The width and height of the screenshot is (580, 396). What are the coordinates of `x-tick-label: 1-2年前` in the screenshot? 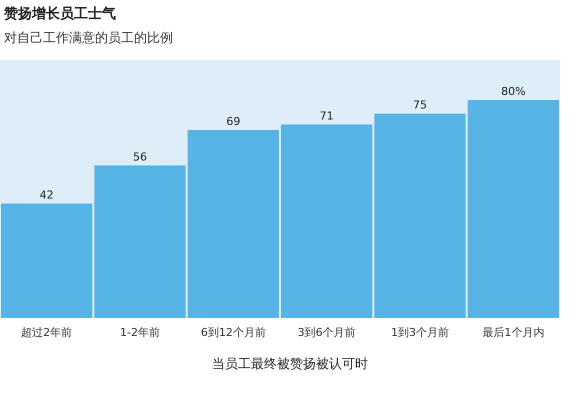 It's located at (140, 332).